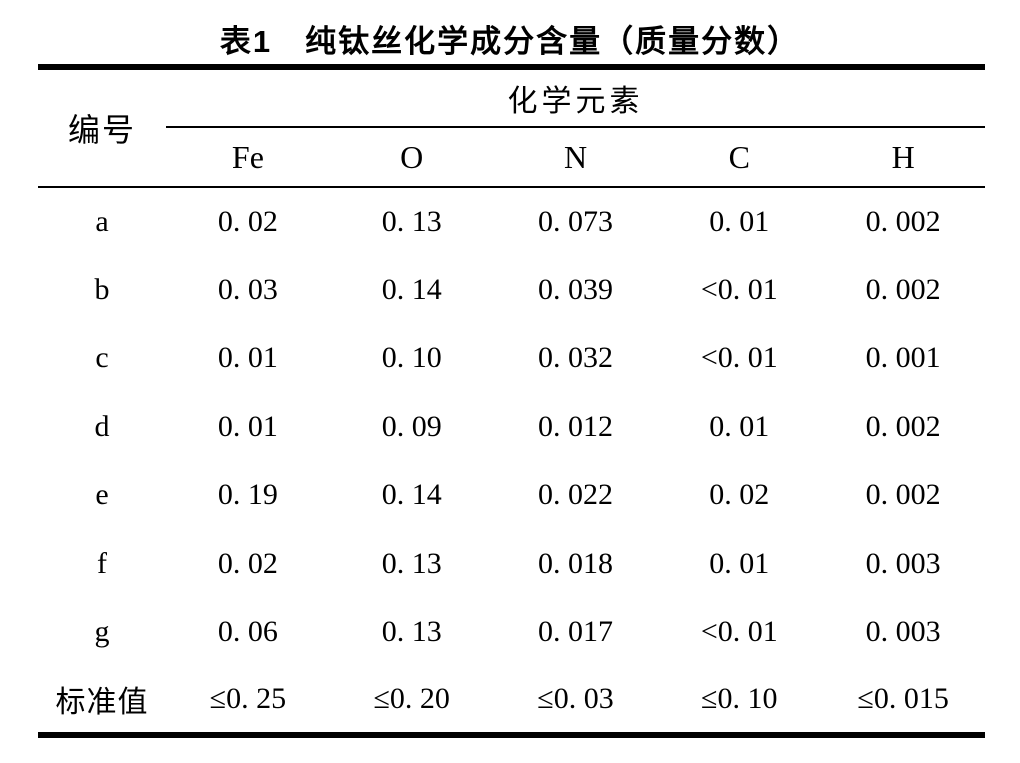 The image size is (1020, 763). What do you see at coordinates (511, 701) in the screenshot?
I see `table-row-standard-value: 标准值 ≤0. 25 ≤0. 20 ≤0. 03 ≤0. 10 ≤0. 015` at bounding box center [511, 701].